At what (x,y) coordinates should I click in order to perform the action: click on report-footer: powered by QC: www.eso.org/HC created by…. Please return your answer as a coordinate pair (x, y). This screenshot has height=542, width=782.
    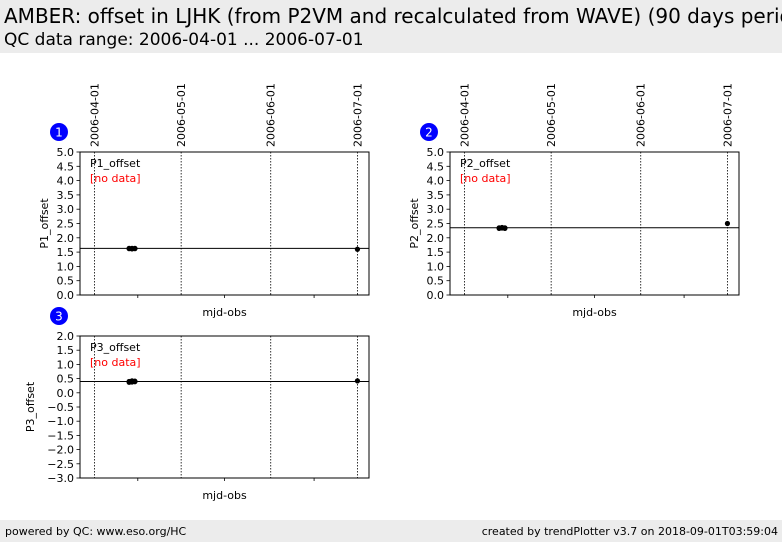
    Looking at the image, I should click on (391, 531).